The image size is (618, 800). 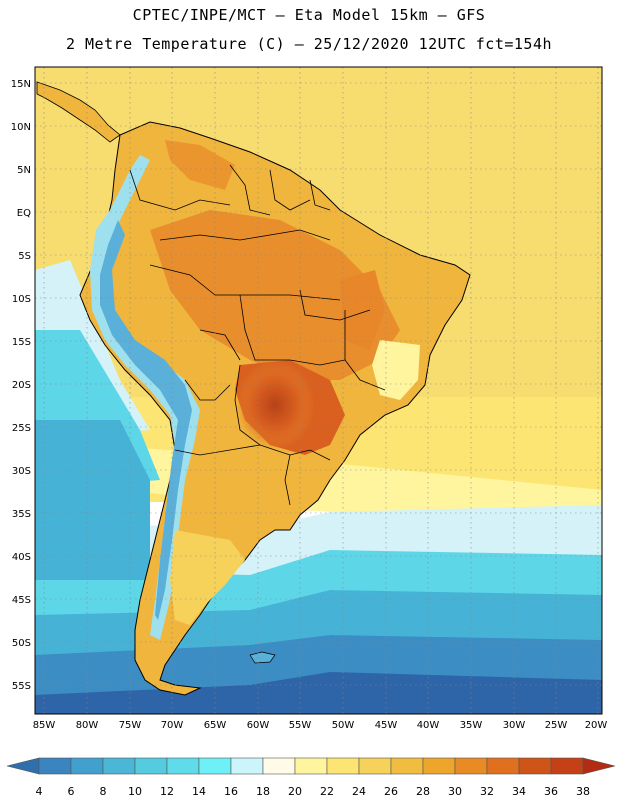 What do you see at coordinates (596, 725) in the screenshot?
I see `lon-label: 20W` at bounding box center [596, 725].